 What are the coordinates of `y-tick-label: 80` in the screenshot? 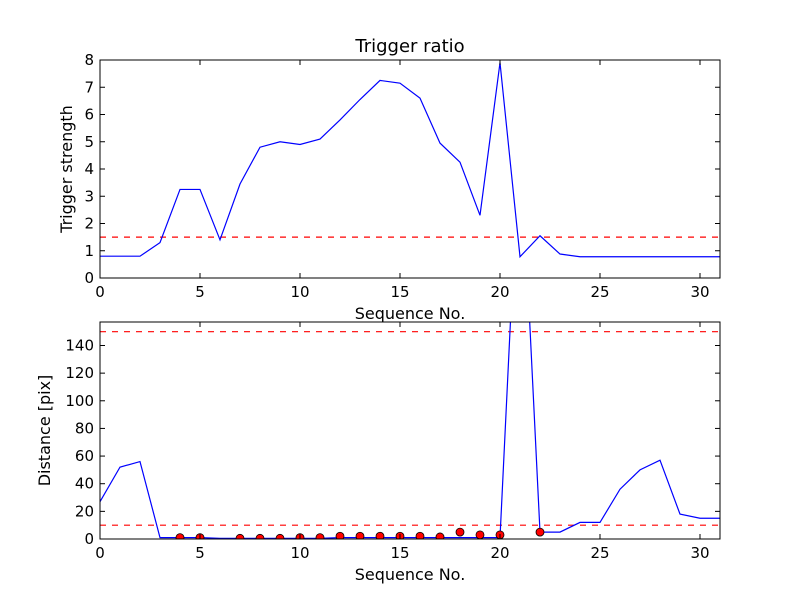 It's located at (84, 428).